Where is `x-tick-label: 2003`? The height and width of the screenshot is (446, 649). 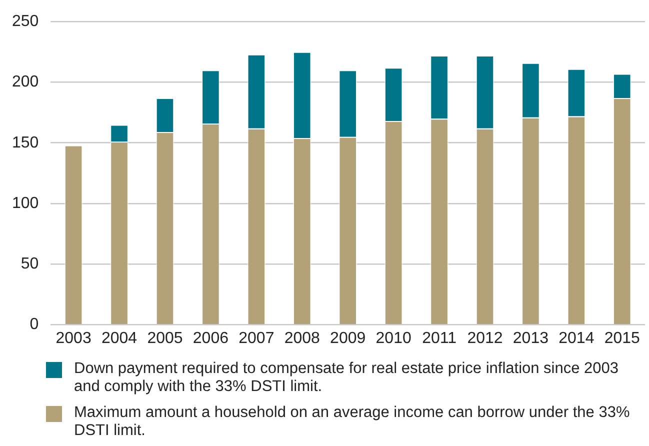 x-tick-label: 2003 is located at coordinates (74, 338).